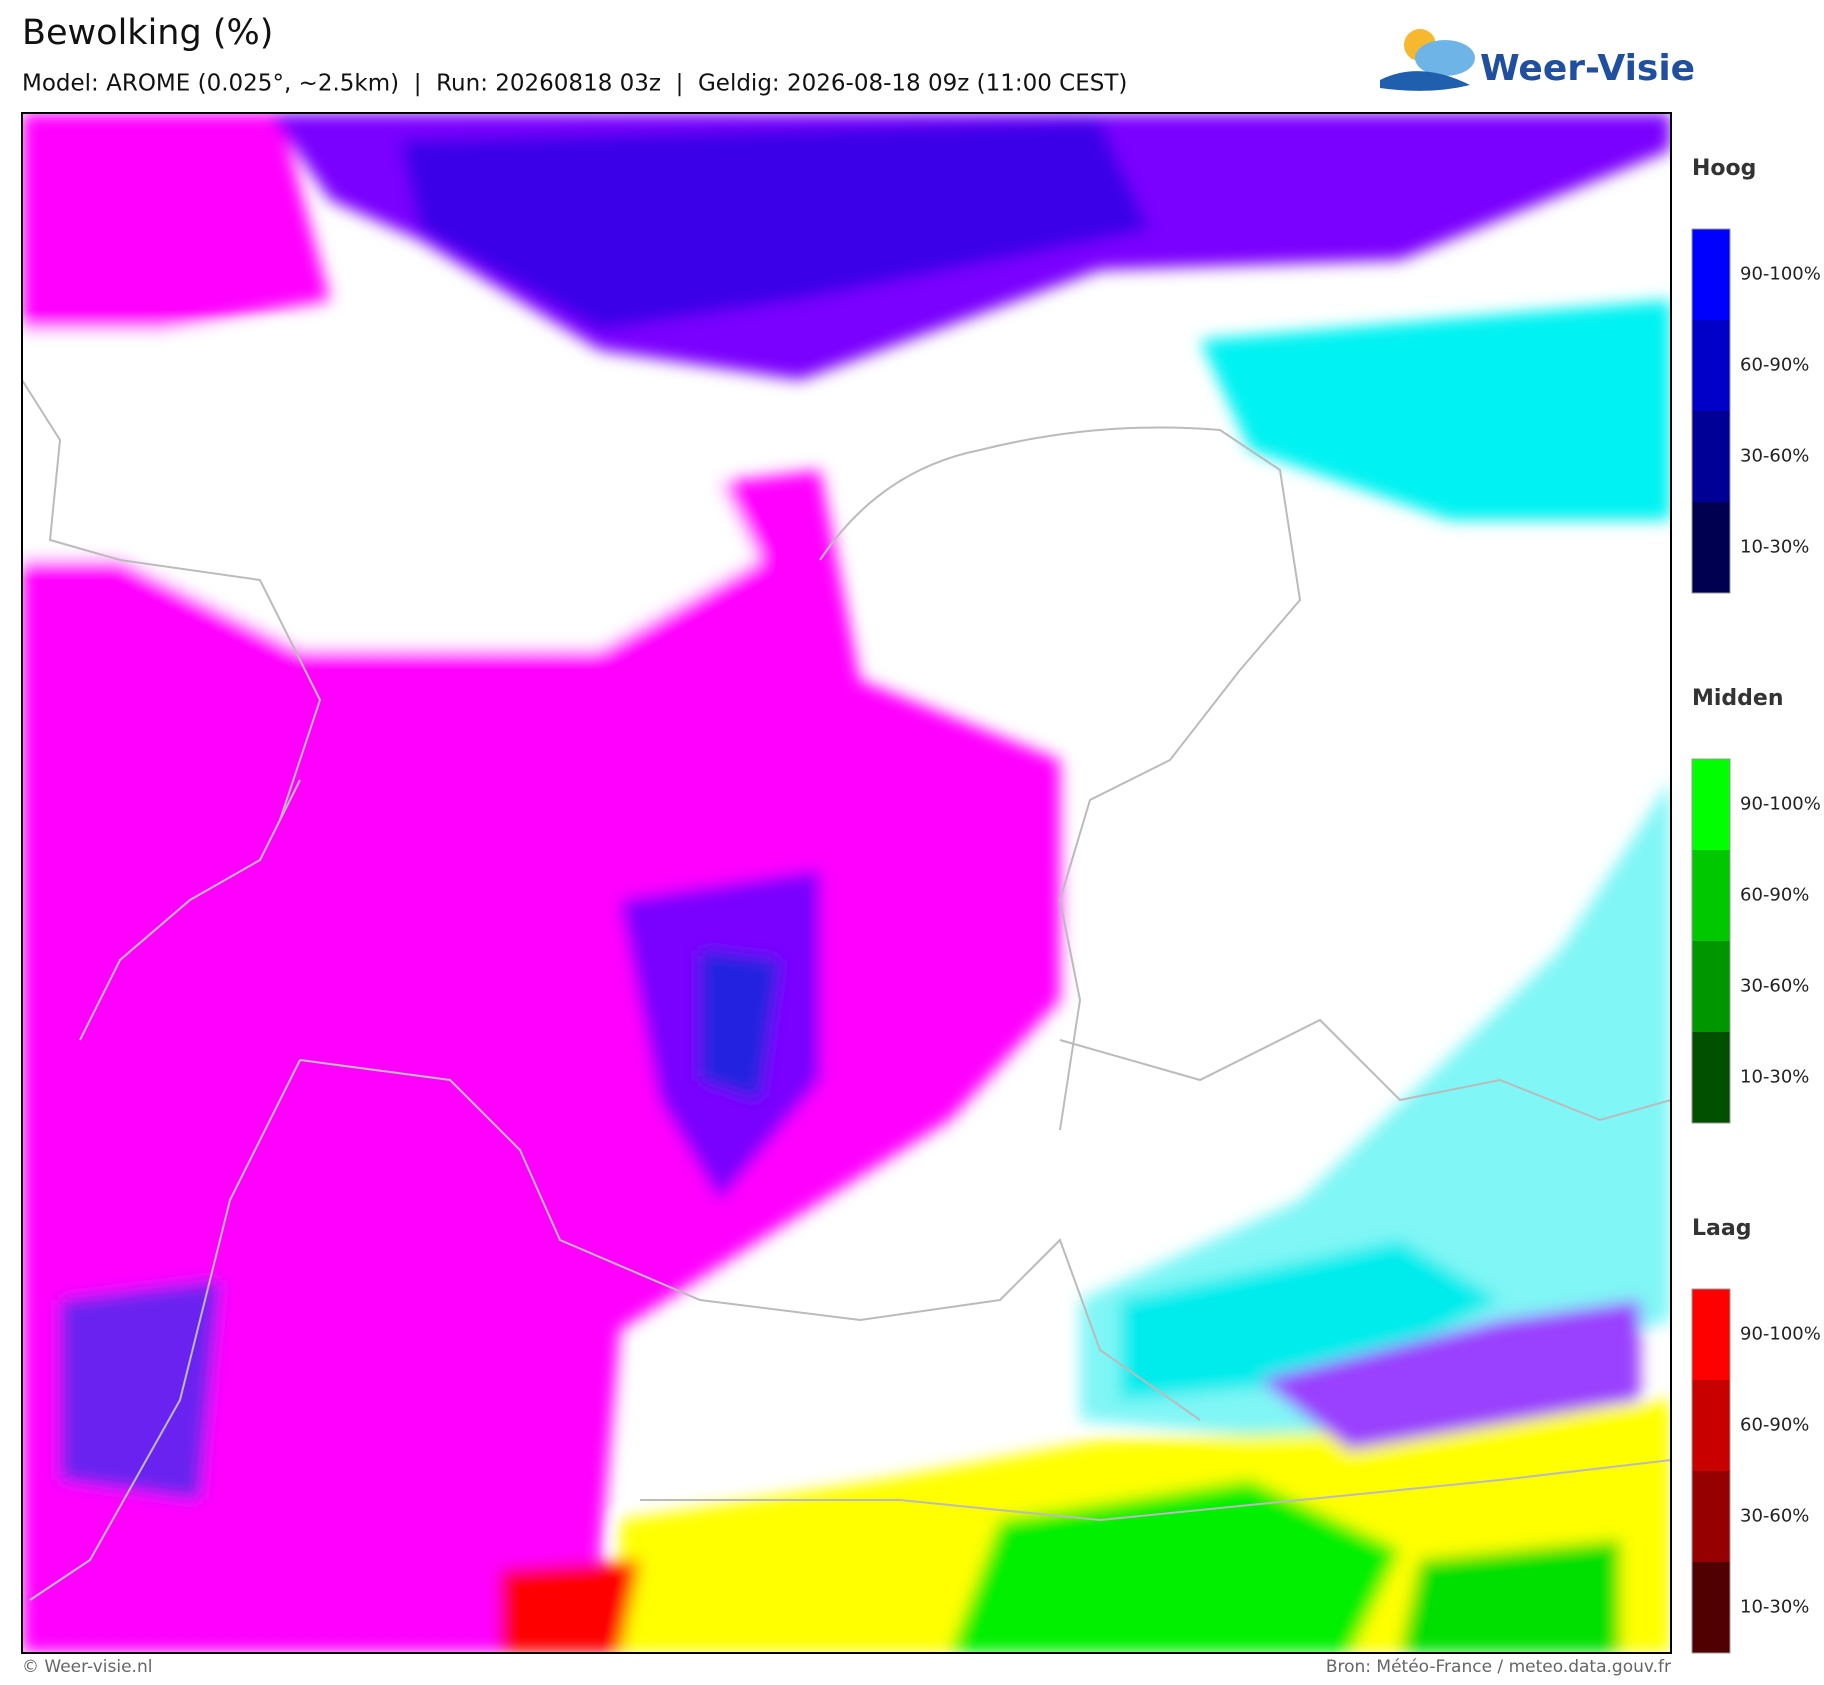 The image size is (1824, 1685). What do you see at coordinates (1498, 1667) in the screenshot?
I see `footer-right: Bron: Météo-France / meteo.data.gouv.fr` at bounding box center [1498, 1667].